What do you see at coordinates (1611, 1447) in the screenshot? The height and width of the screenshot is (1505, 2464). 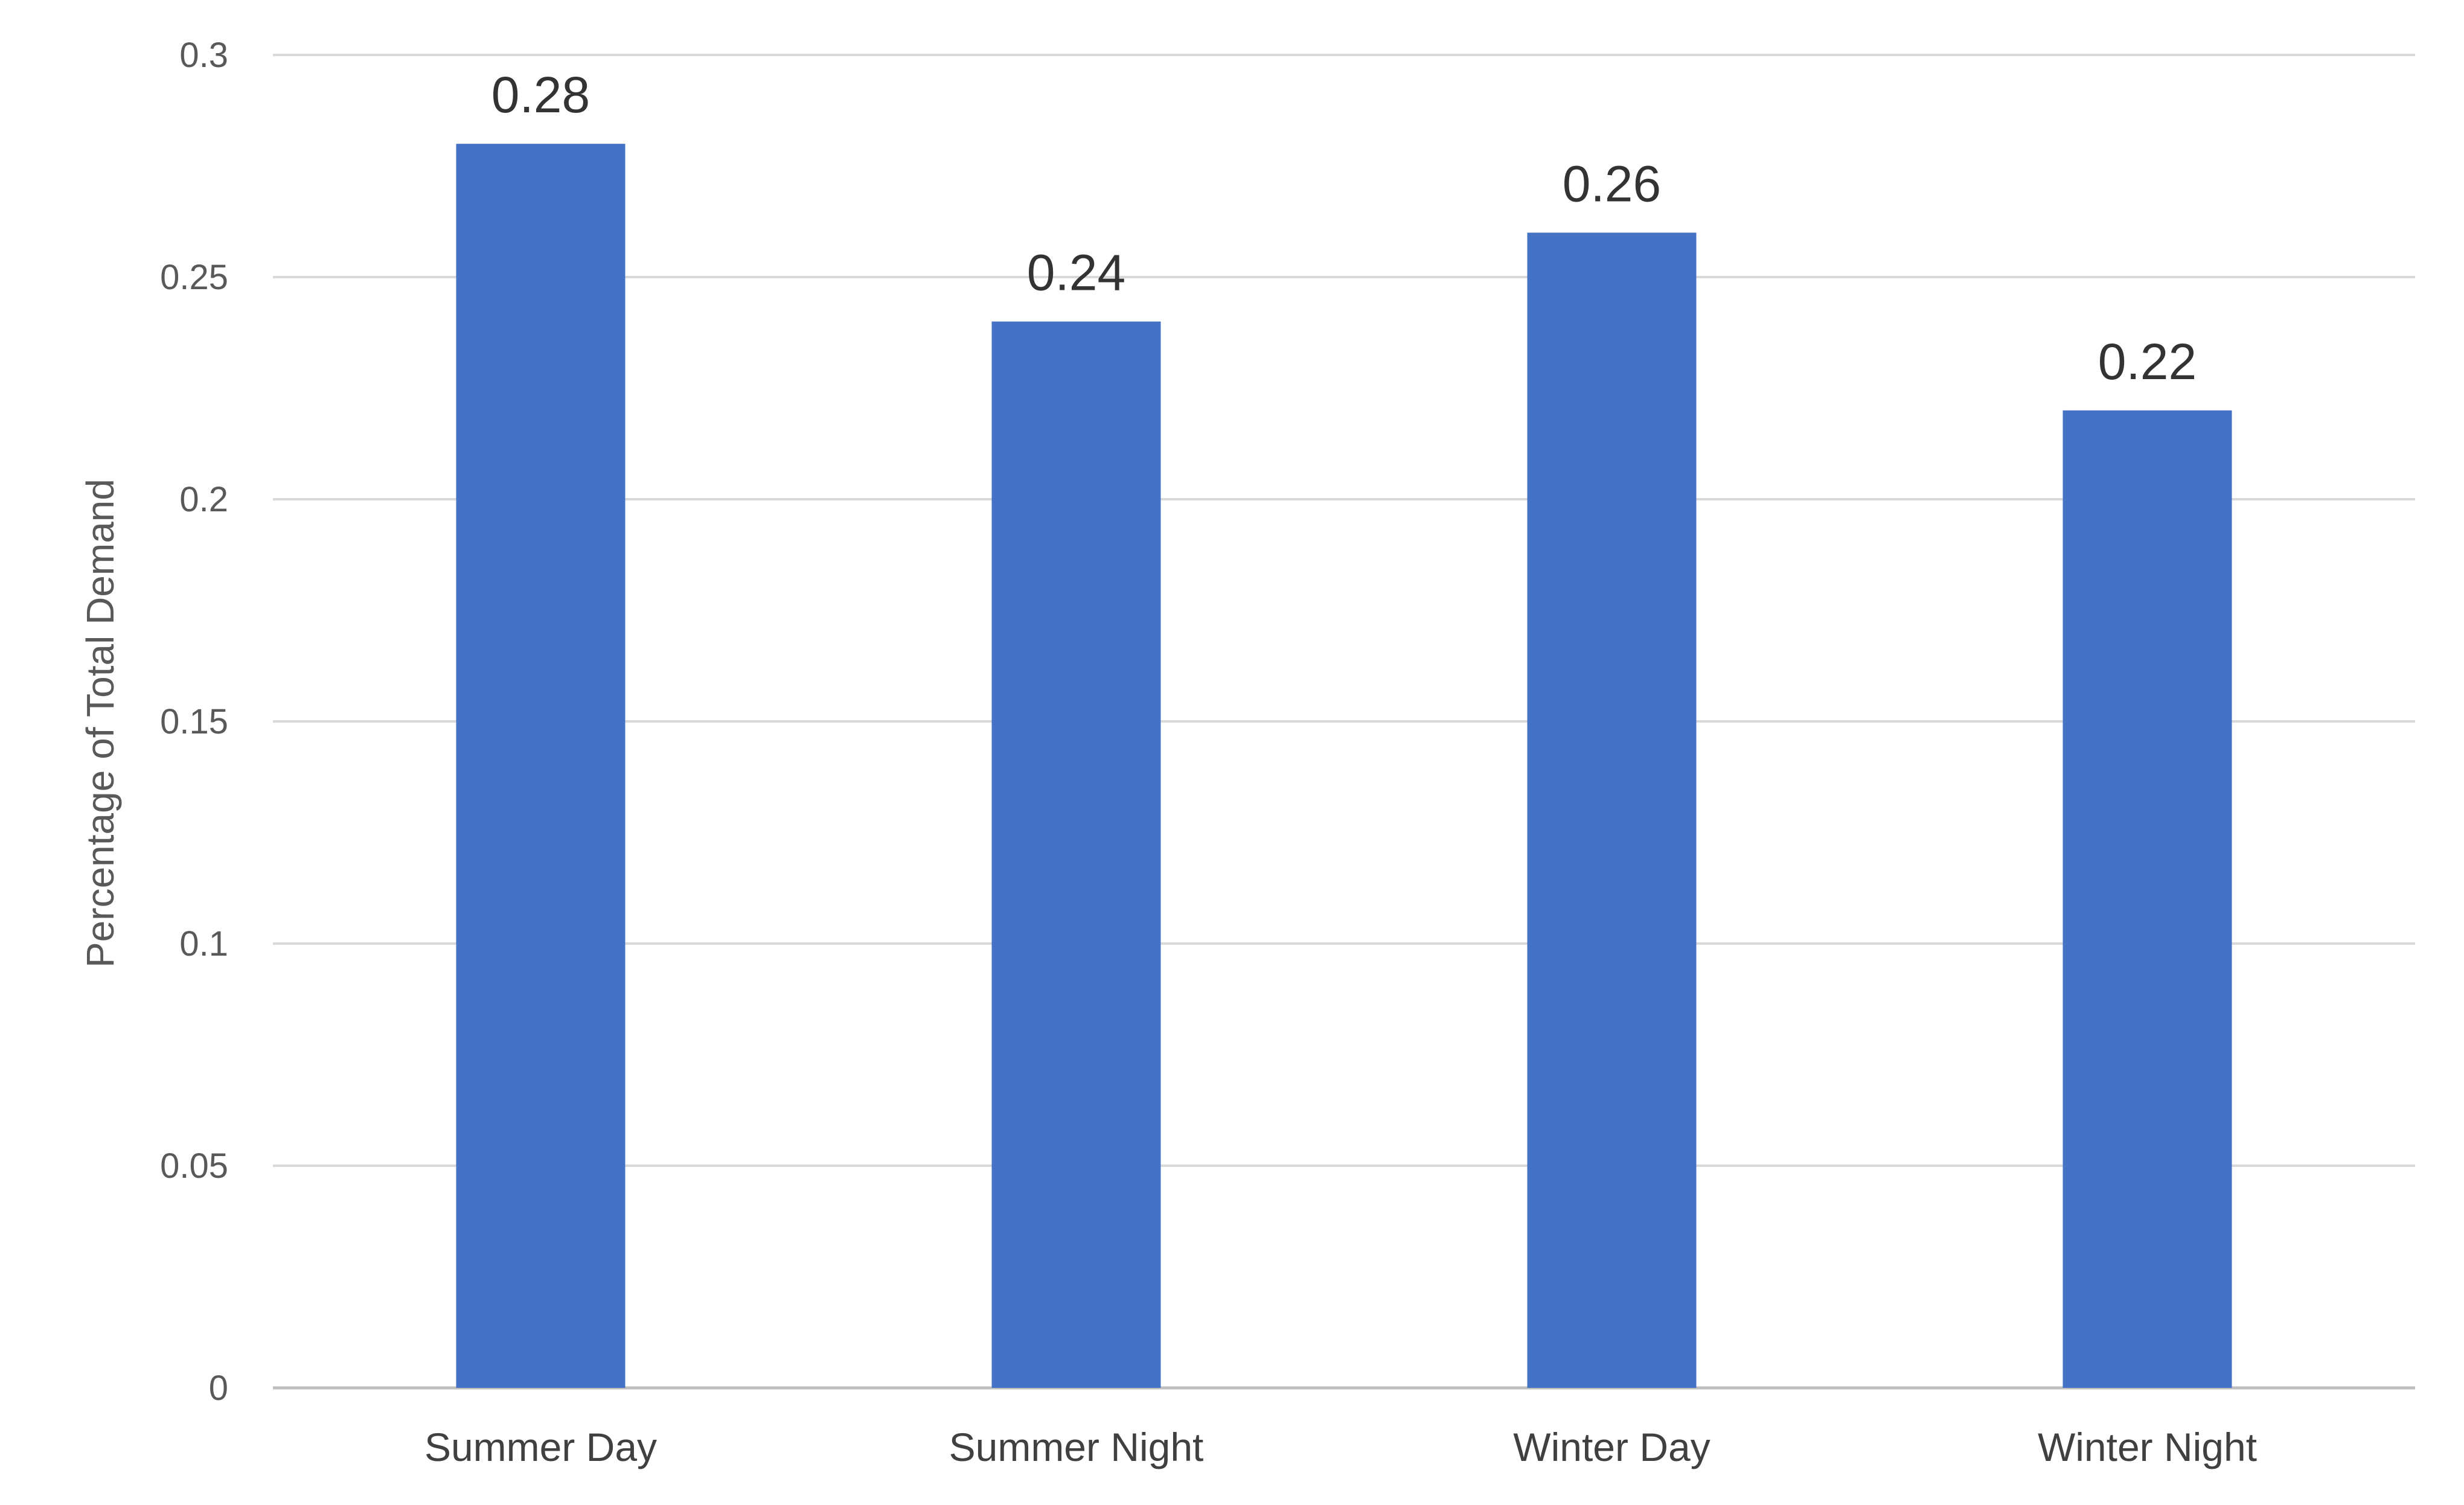 I see `x-category-label: Winter Day` at bounding box center [1611, 1447].